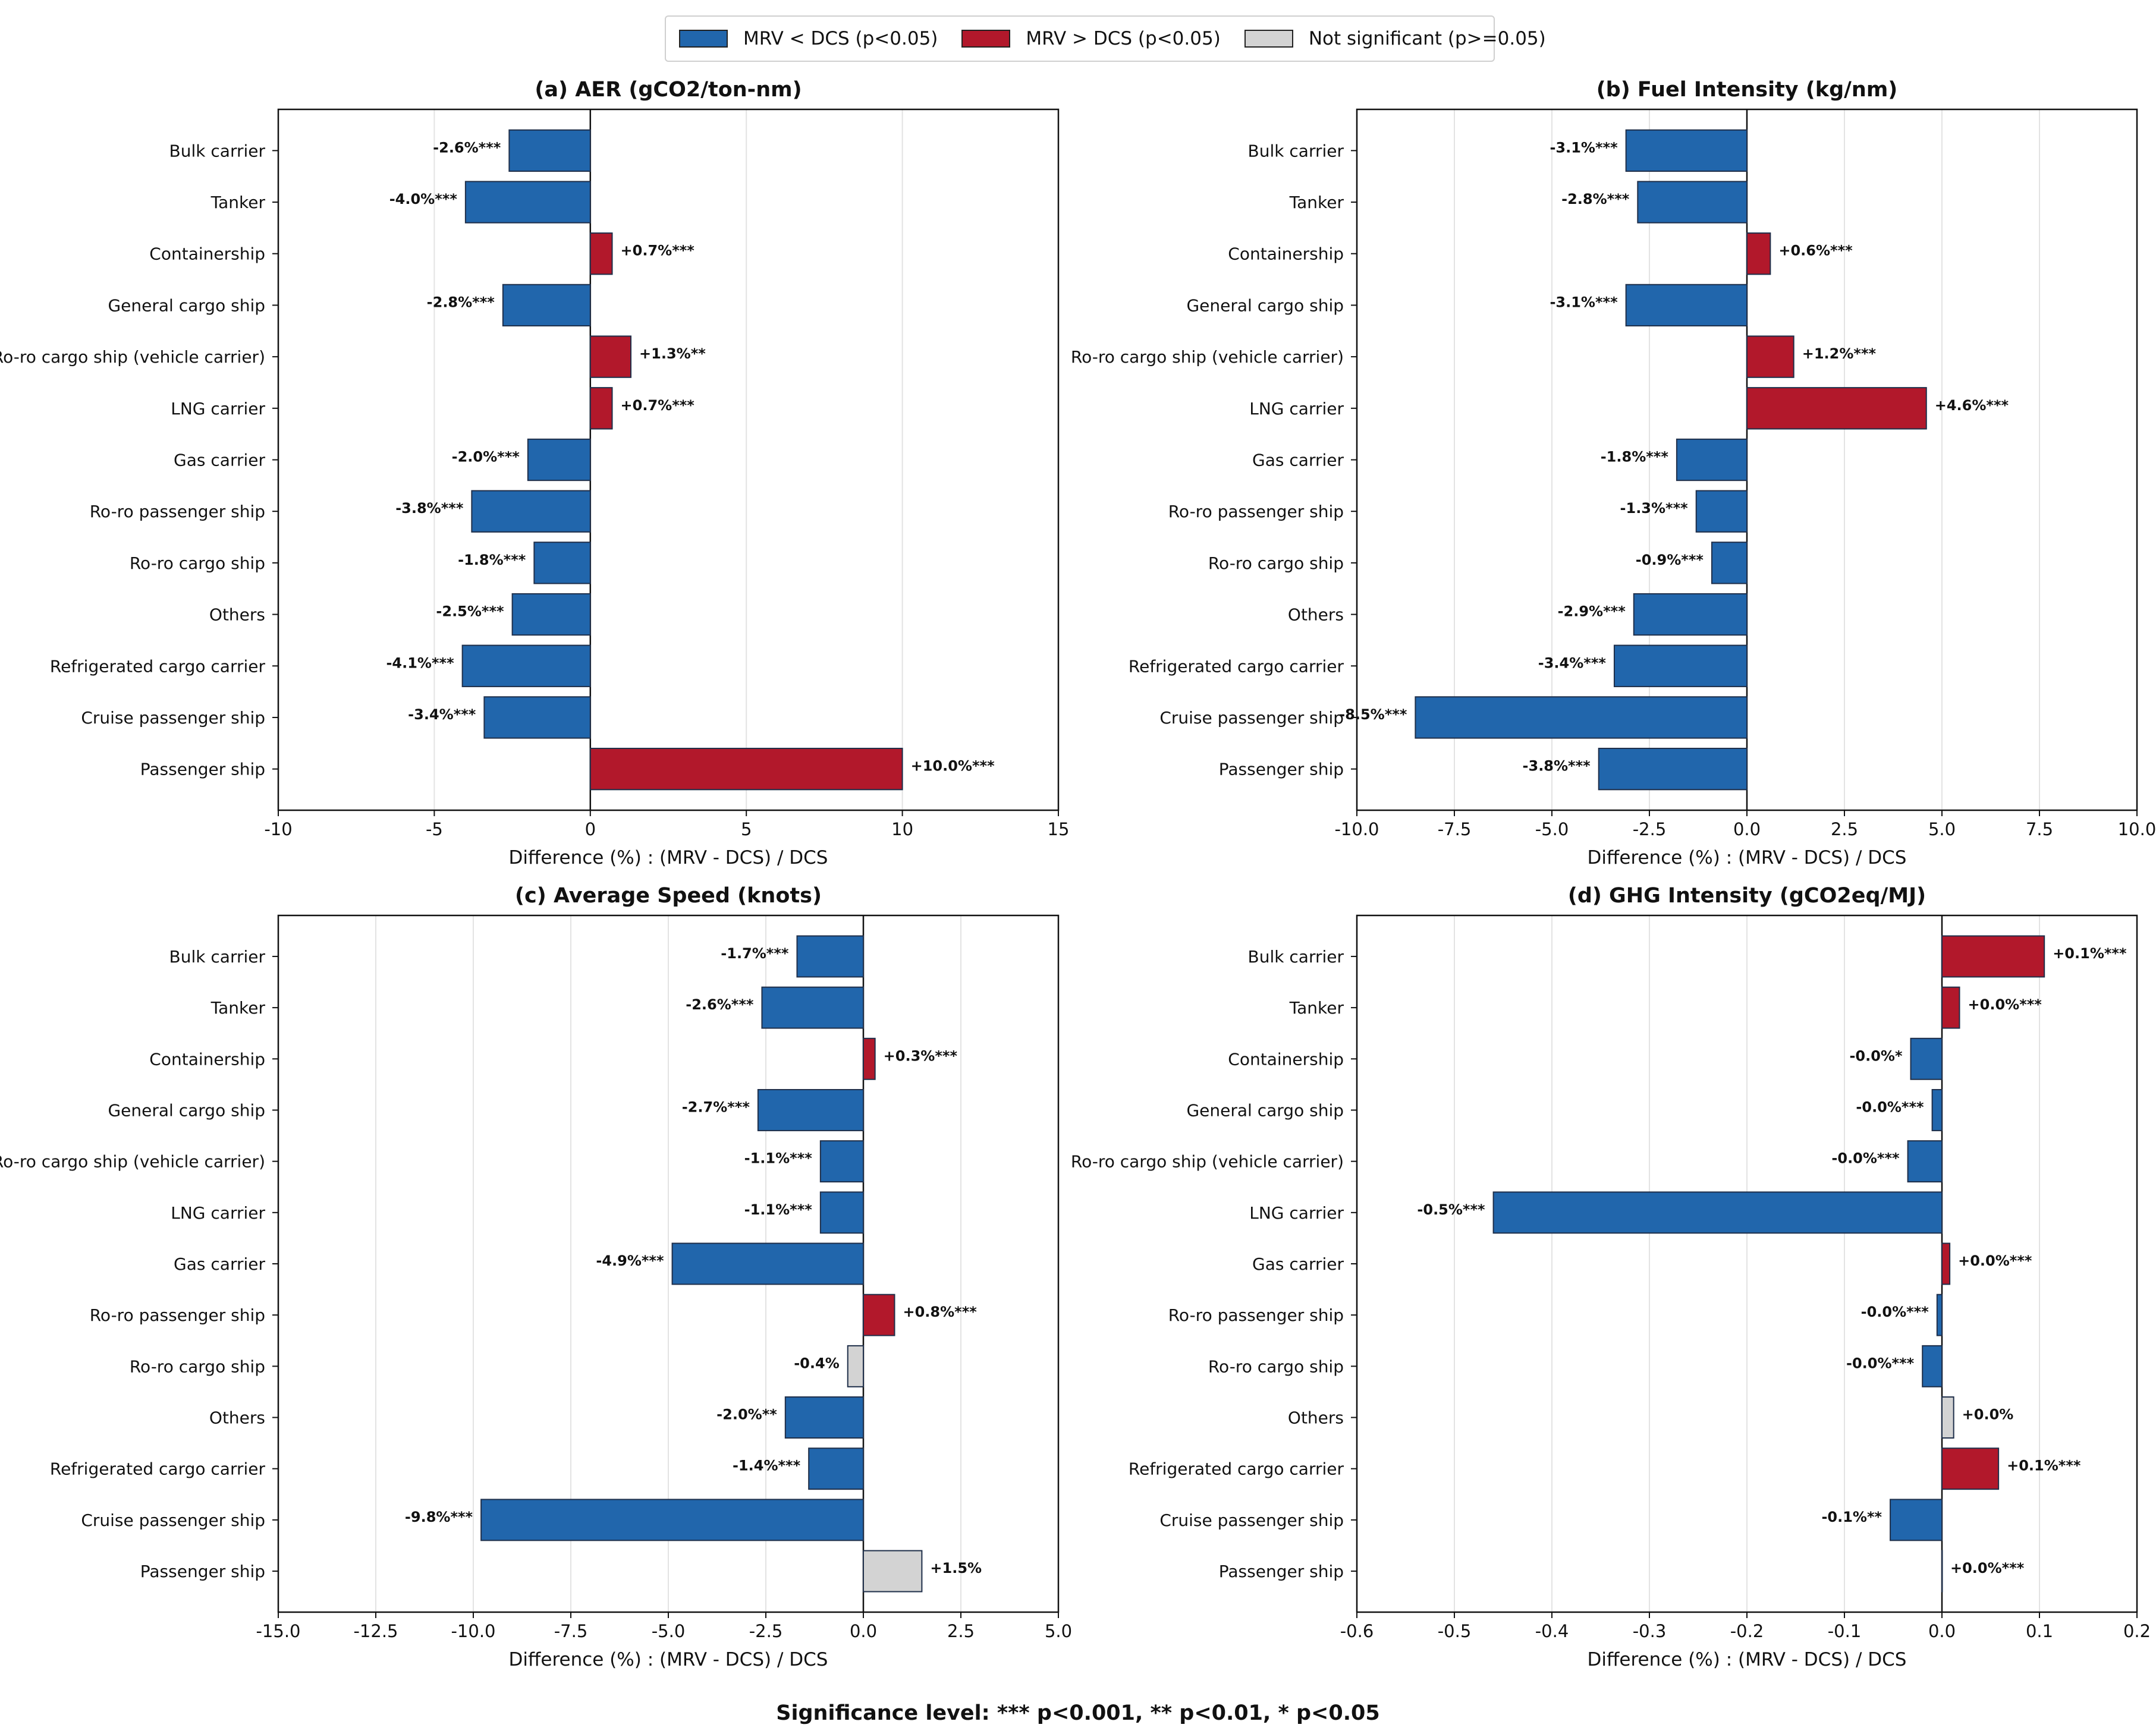 Image resolution: width=2156 pixels, height=1734 pixels. I want to click on category-label: Cruise passenger ship, so click(1251, 718).